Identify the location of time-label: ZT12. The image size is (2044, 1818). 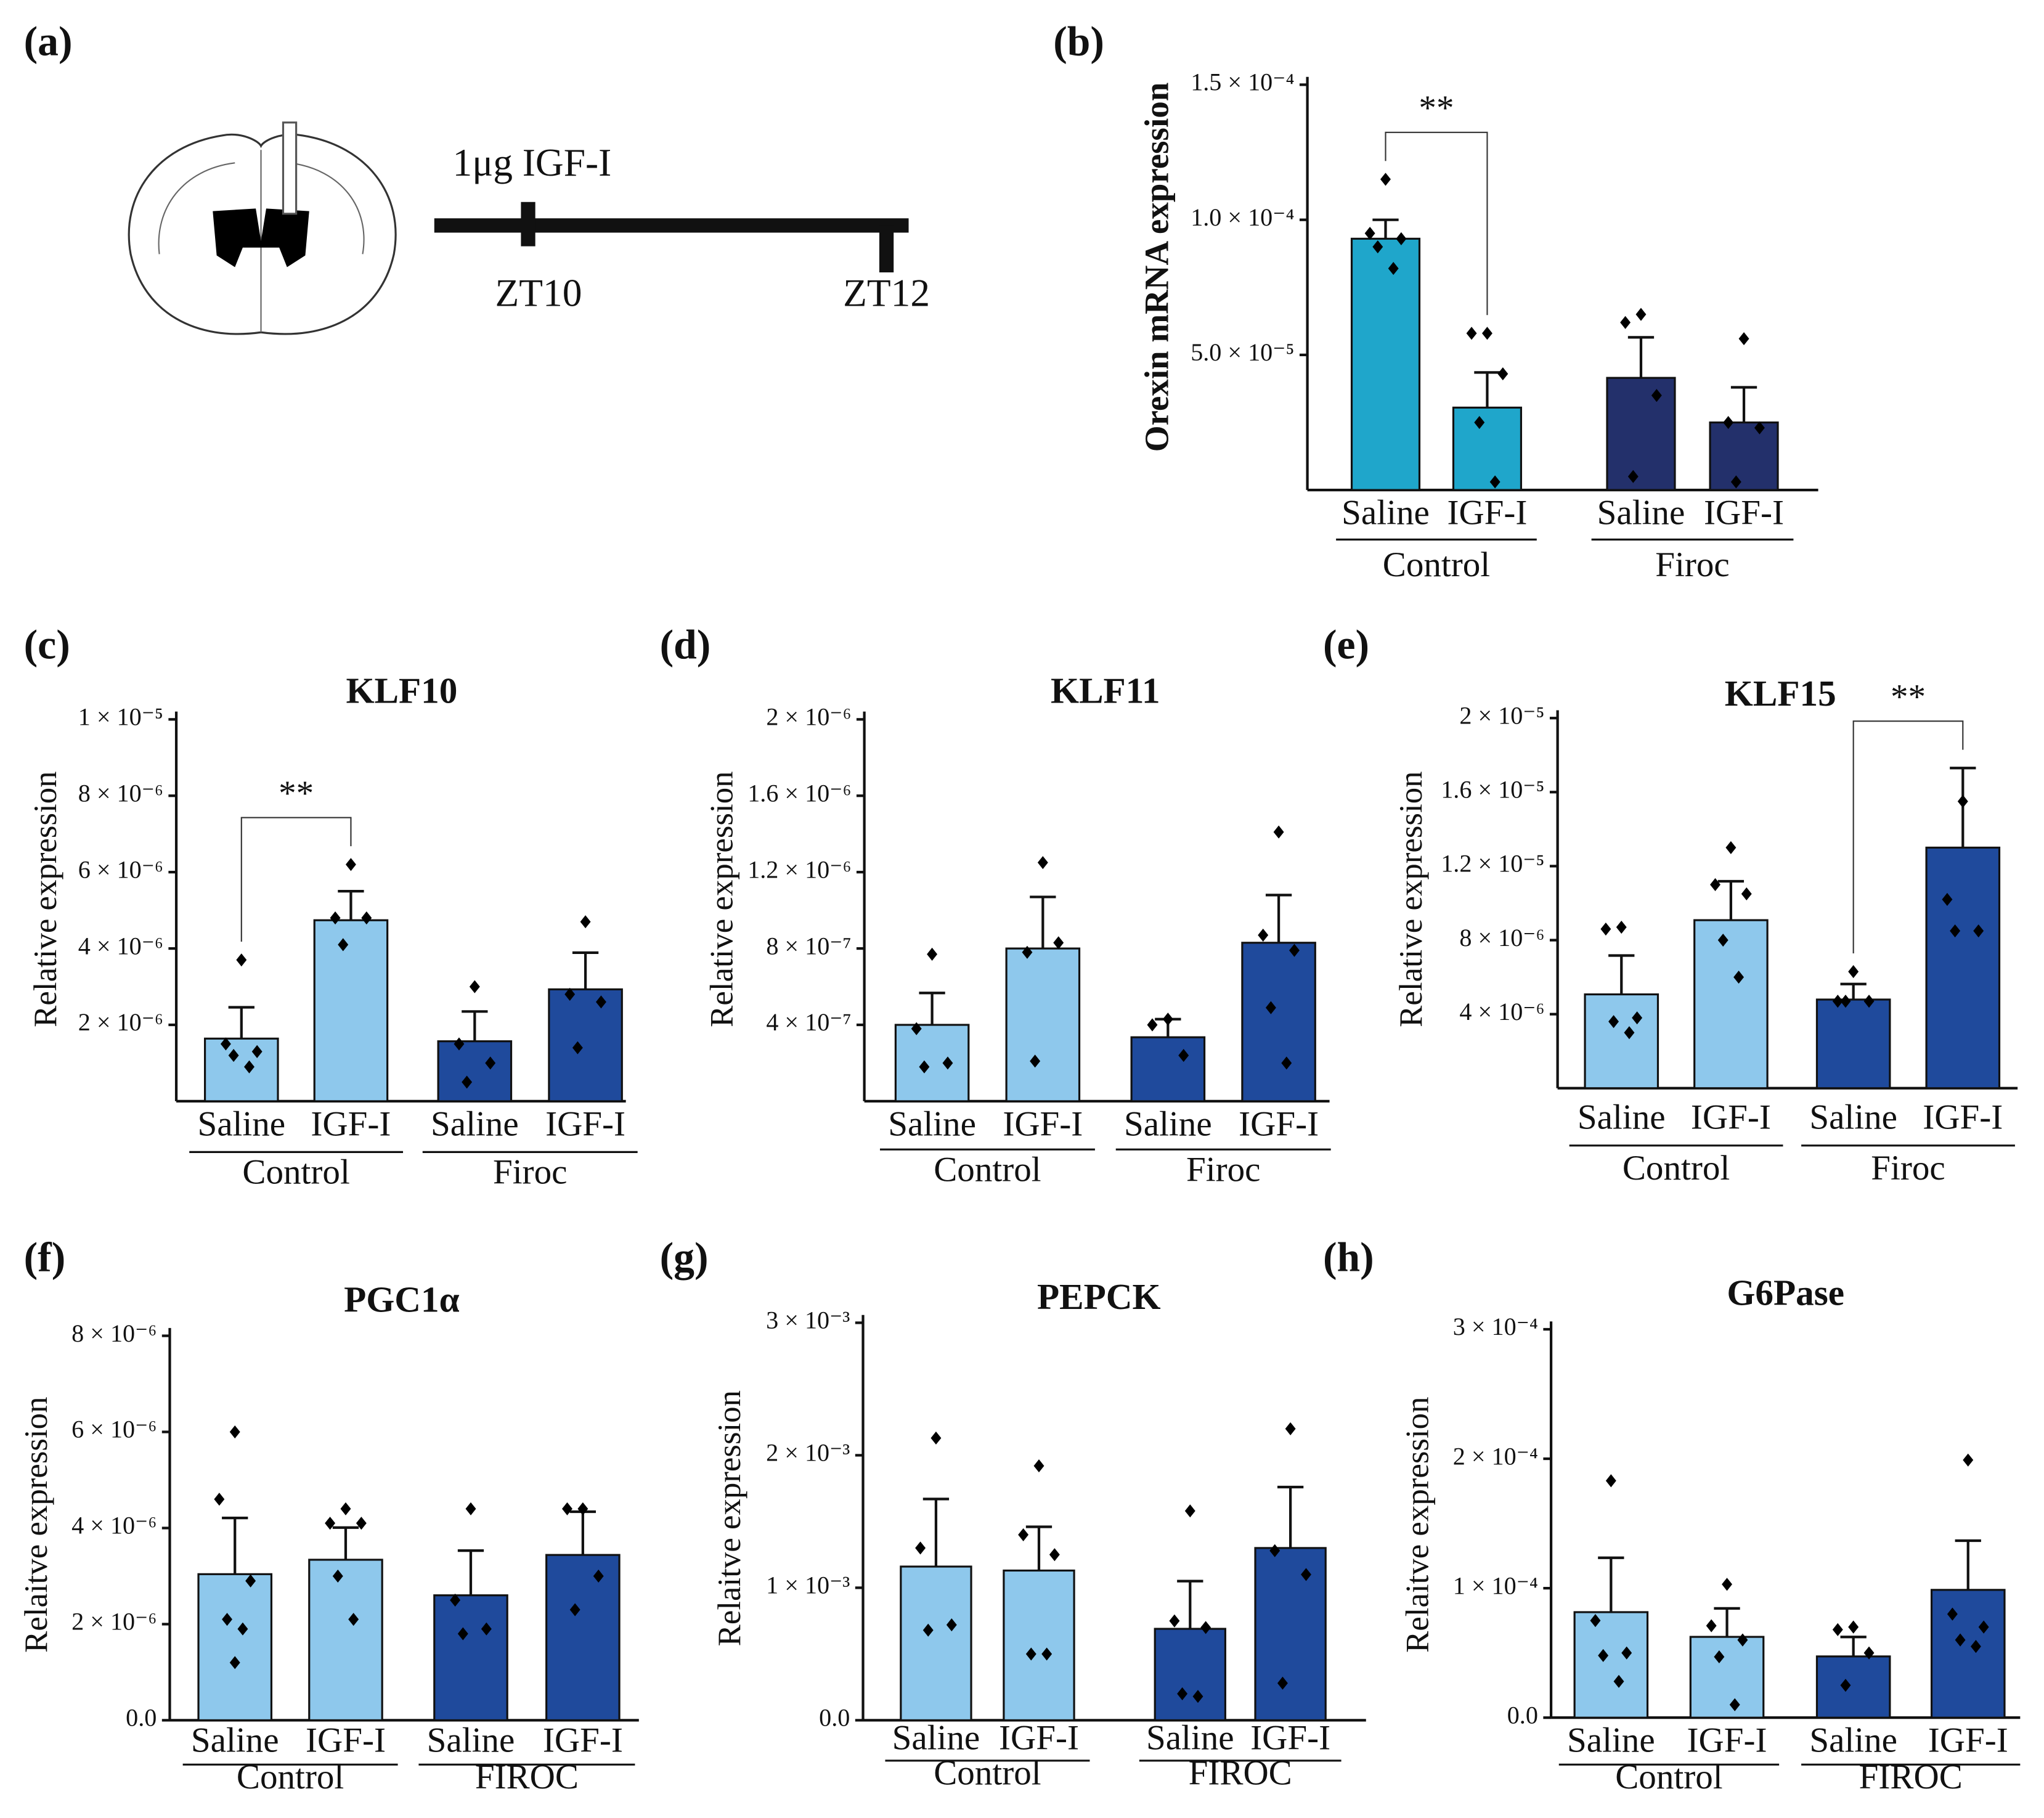
(886, 293).